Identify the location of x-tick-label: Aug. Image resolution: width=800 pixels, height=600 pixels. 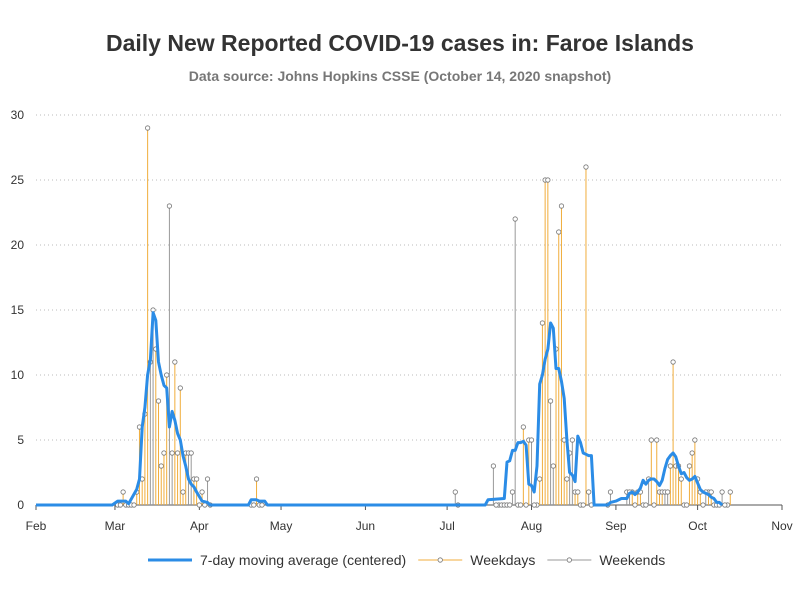
(531, 526).